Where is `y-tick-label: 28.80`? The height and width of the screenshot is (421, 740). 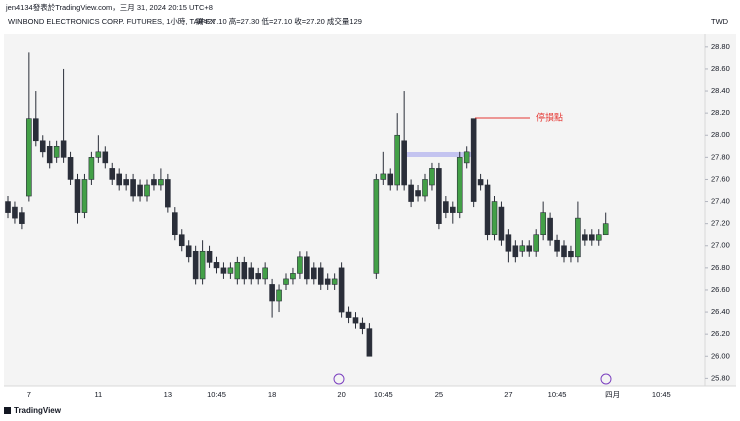
y-tick-label: 28.80 is located at coordinates (720, 46).